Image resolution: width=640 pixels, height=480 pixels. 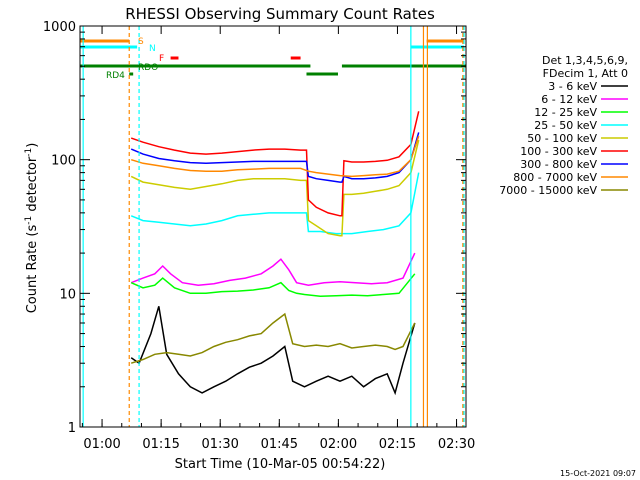 What do you see at coordinates (219, 444) in the screenshot?
I see `x-tick-label-3: 01:30` at bounding box center [219, 444].